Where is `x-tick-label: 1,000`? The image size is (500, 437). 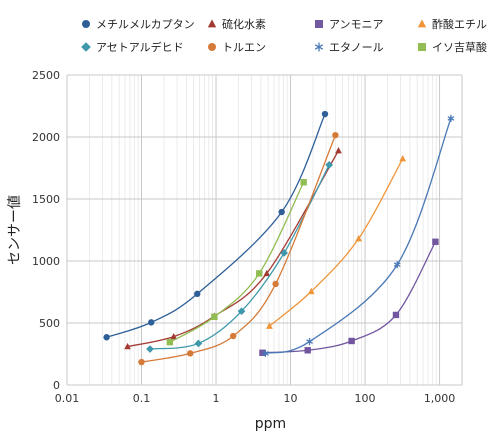 x-tick-label: 1,000 is located at coordinates (440, 398).